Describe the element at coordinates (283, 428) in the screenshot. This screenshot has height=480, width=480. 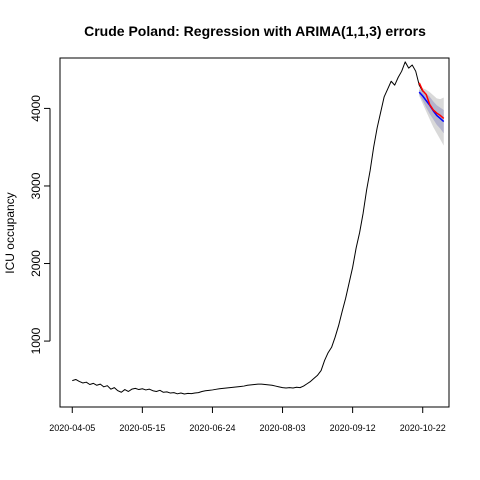
I see `x-tick-label: 2020-08-03` at that location.